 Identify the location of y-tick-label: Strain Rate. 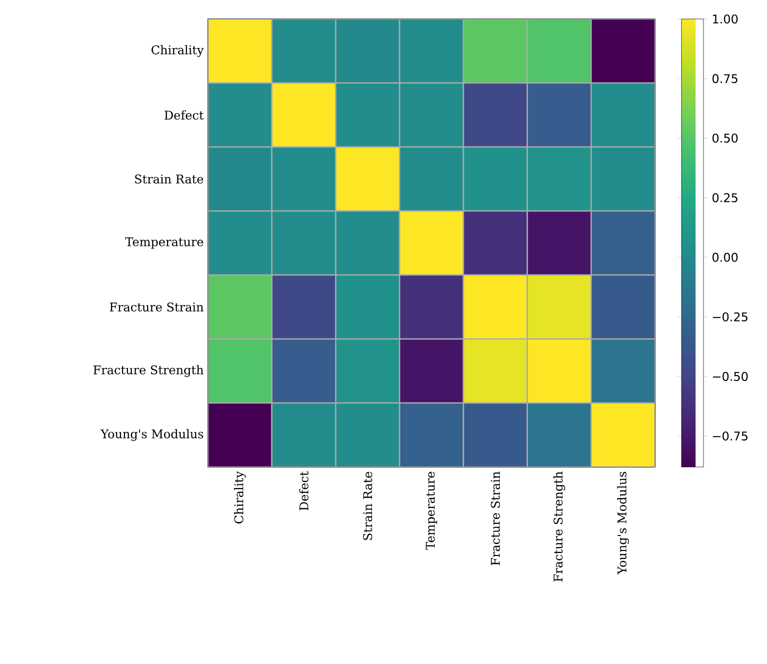
(169, 179).